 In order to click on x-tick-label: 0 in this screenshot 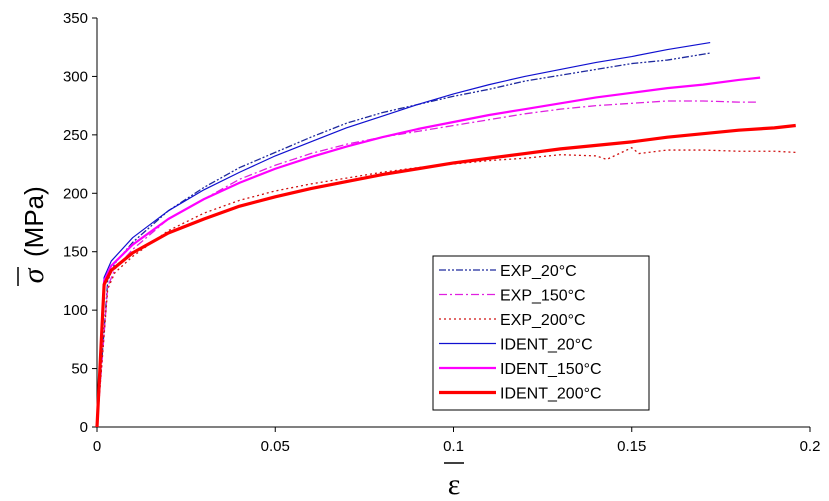, I will do `click(97, 446)`.